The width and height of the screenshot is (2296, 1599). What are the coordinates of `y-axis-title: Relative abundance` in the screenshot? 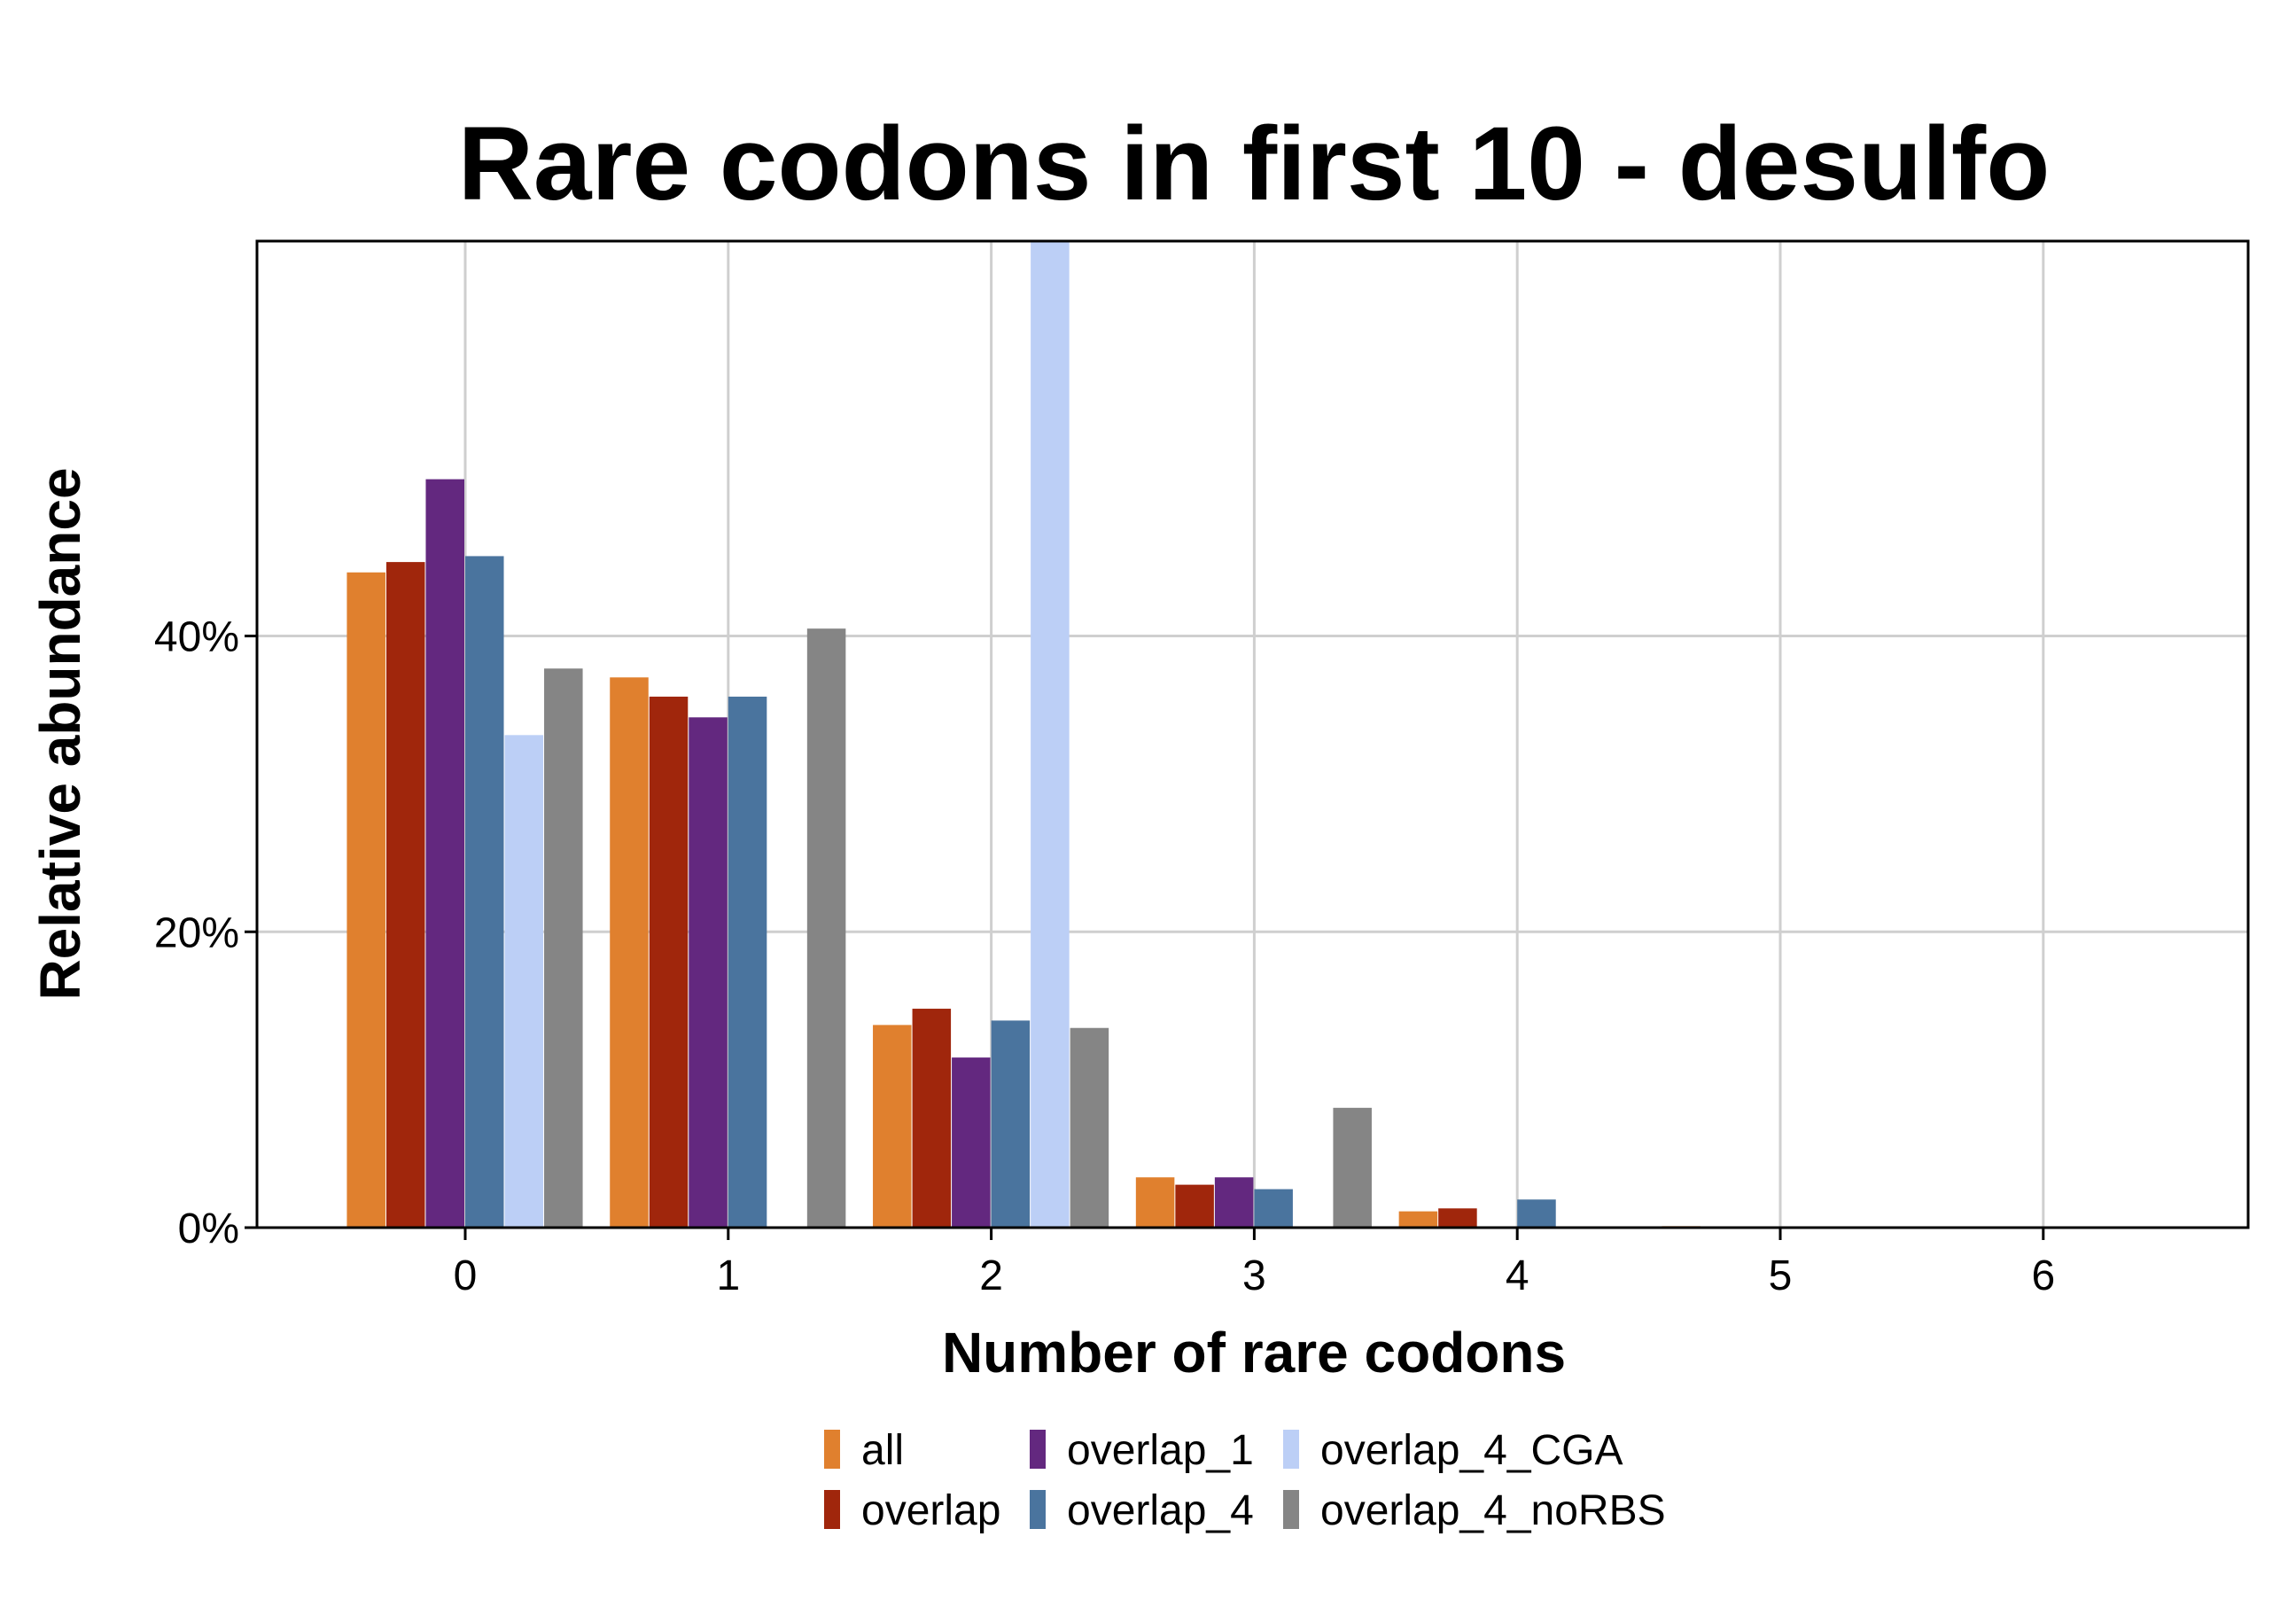 It's located at (60, 733).